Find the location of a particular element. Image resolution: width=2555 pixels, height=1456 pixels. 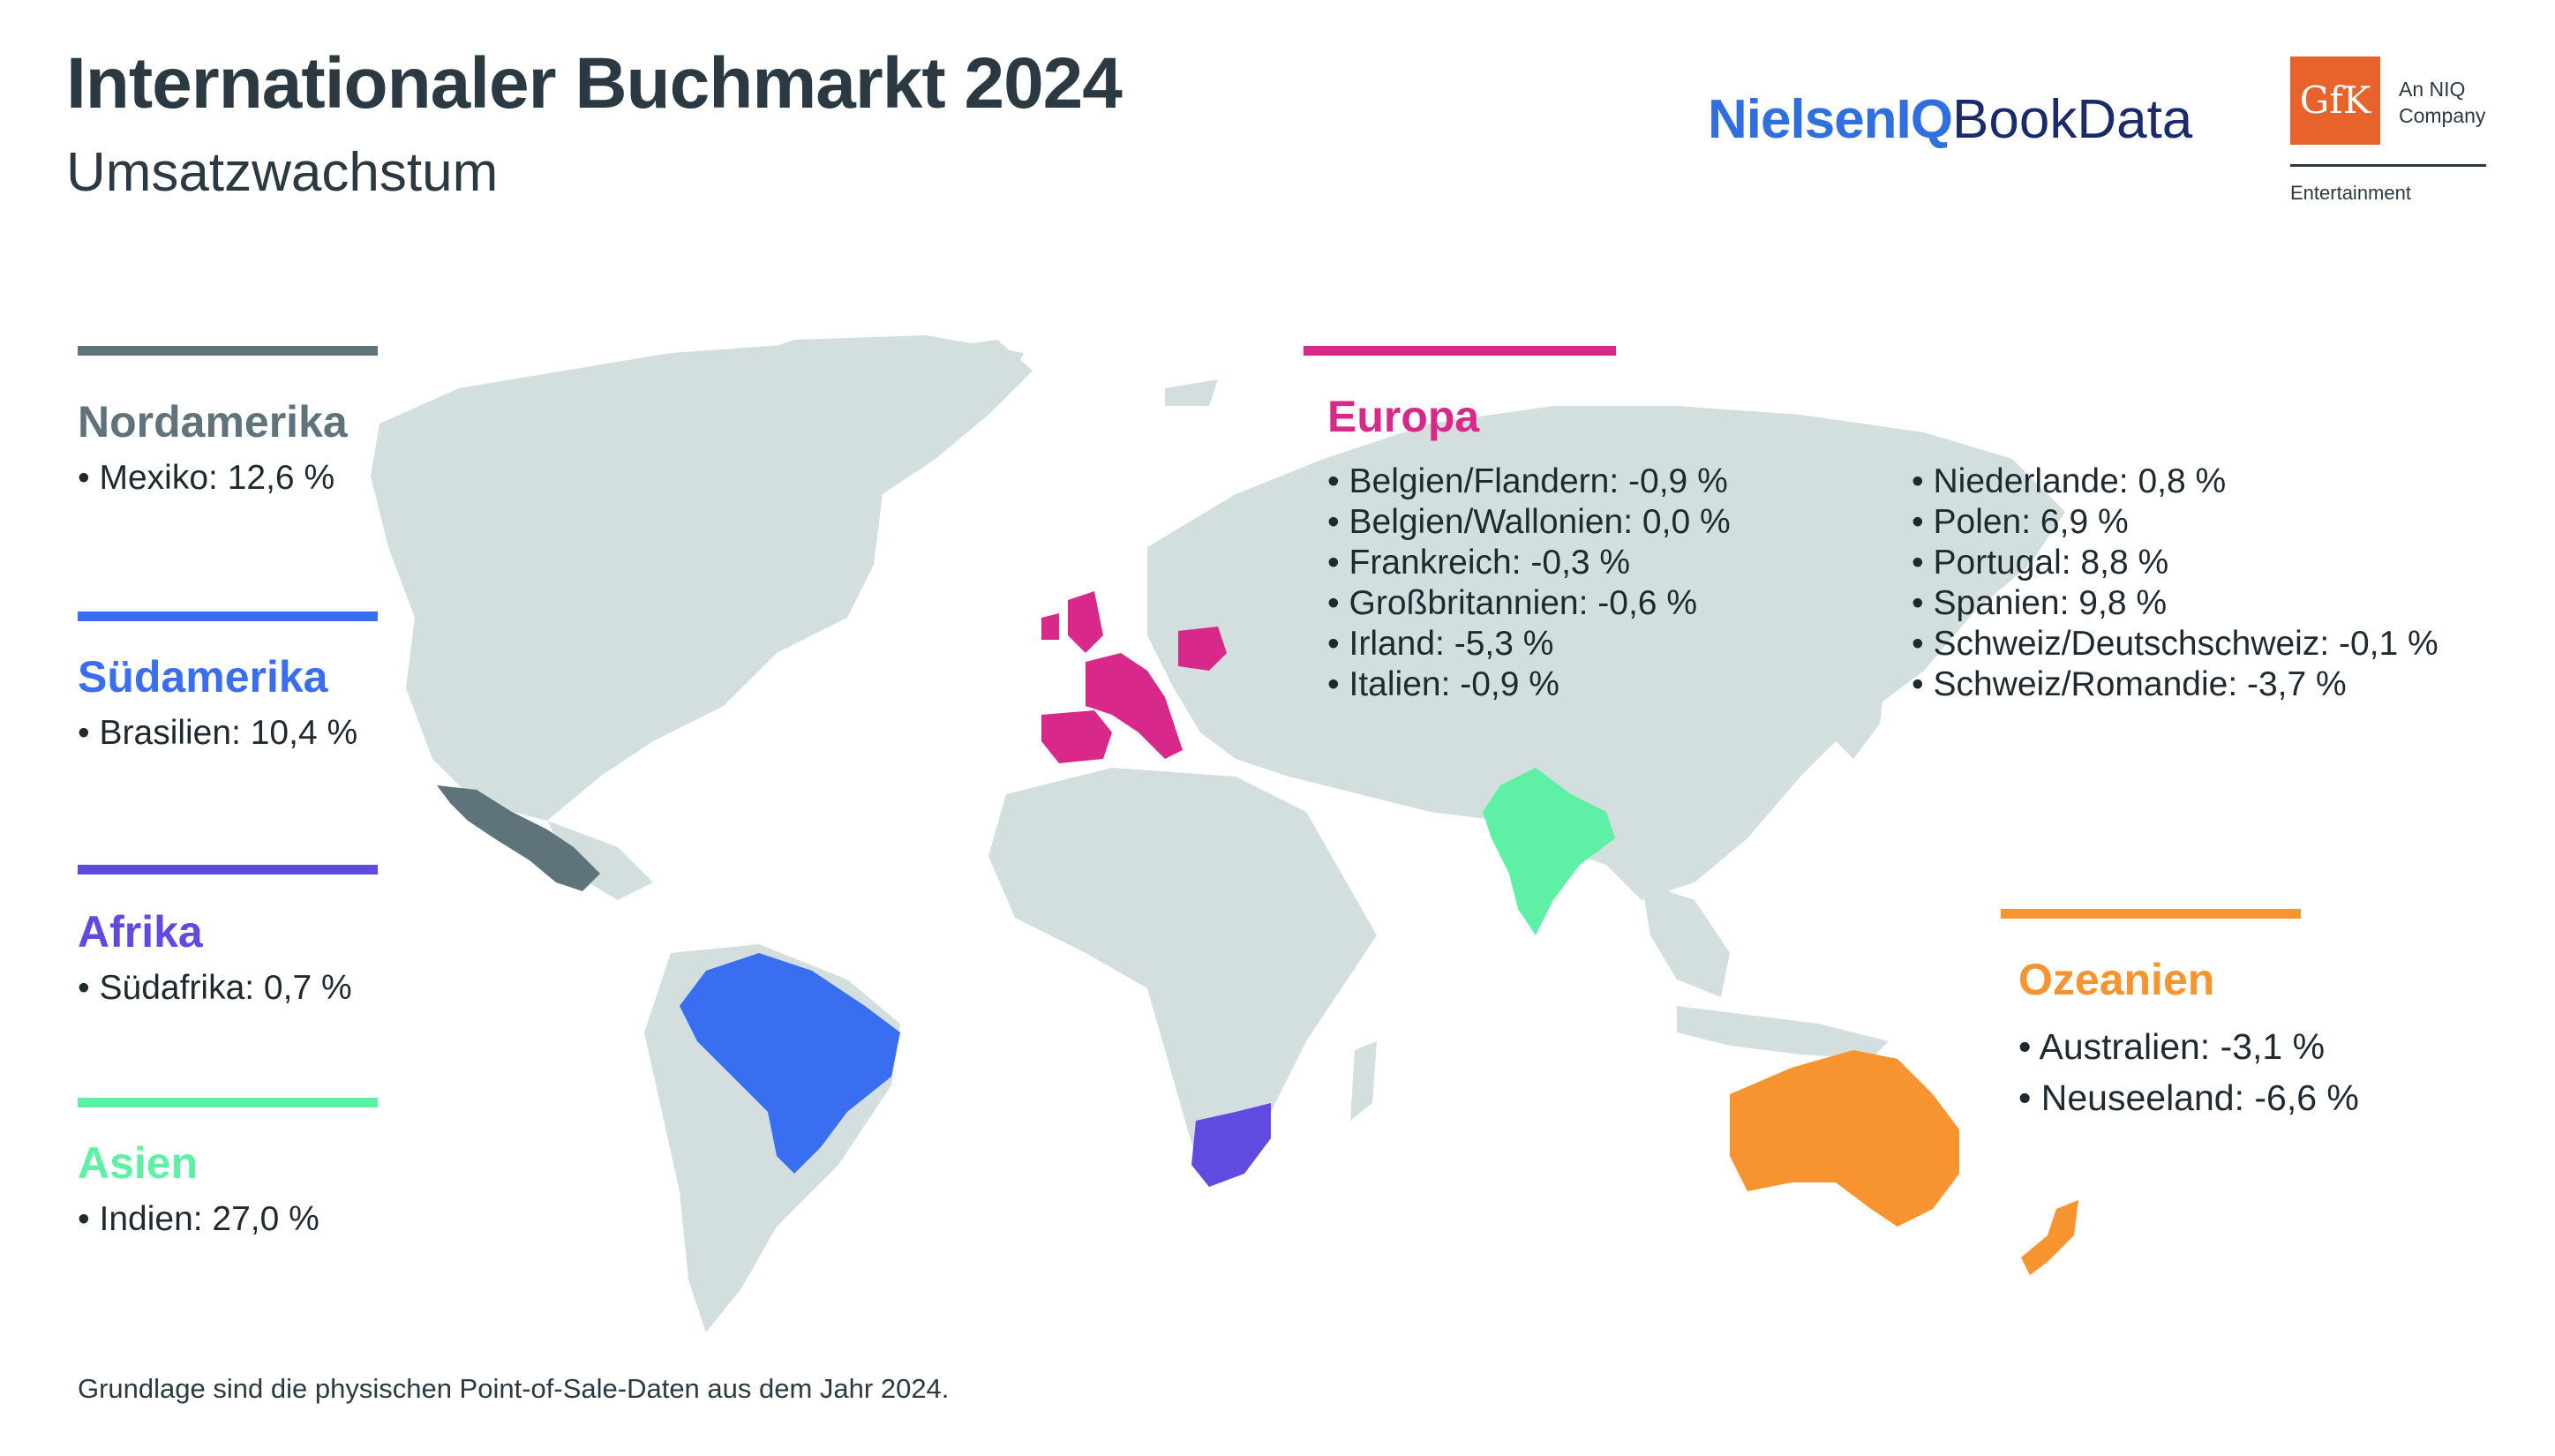

map-spain-portugal is located at coordinates (1076, 736).